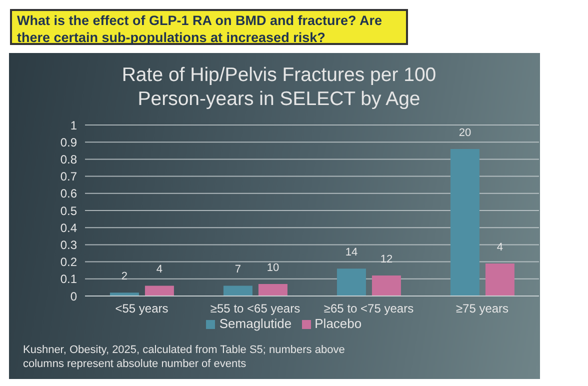  I want to click on x-tick-label: ≥75 years, so click(482, 309).